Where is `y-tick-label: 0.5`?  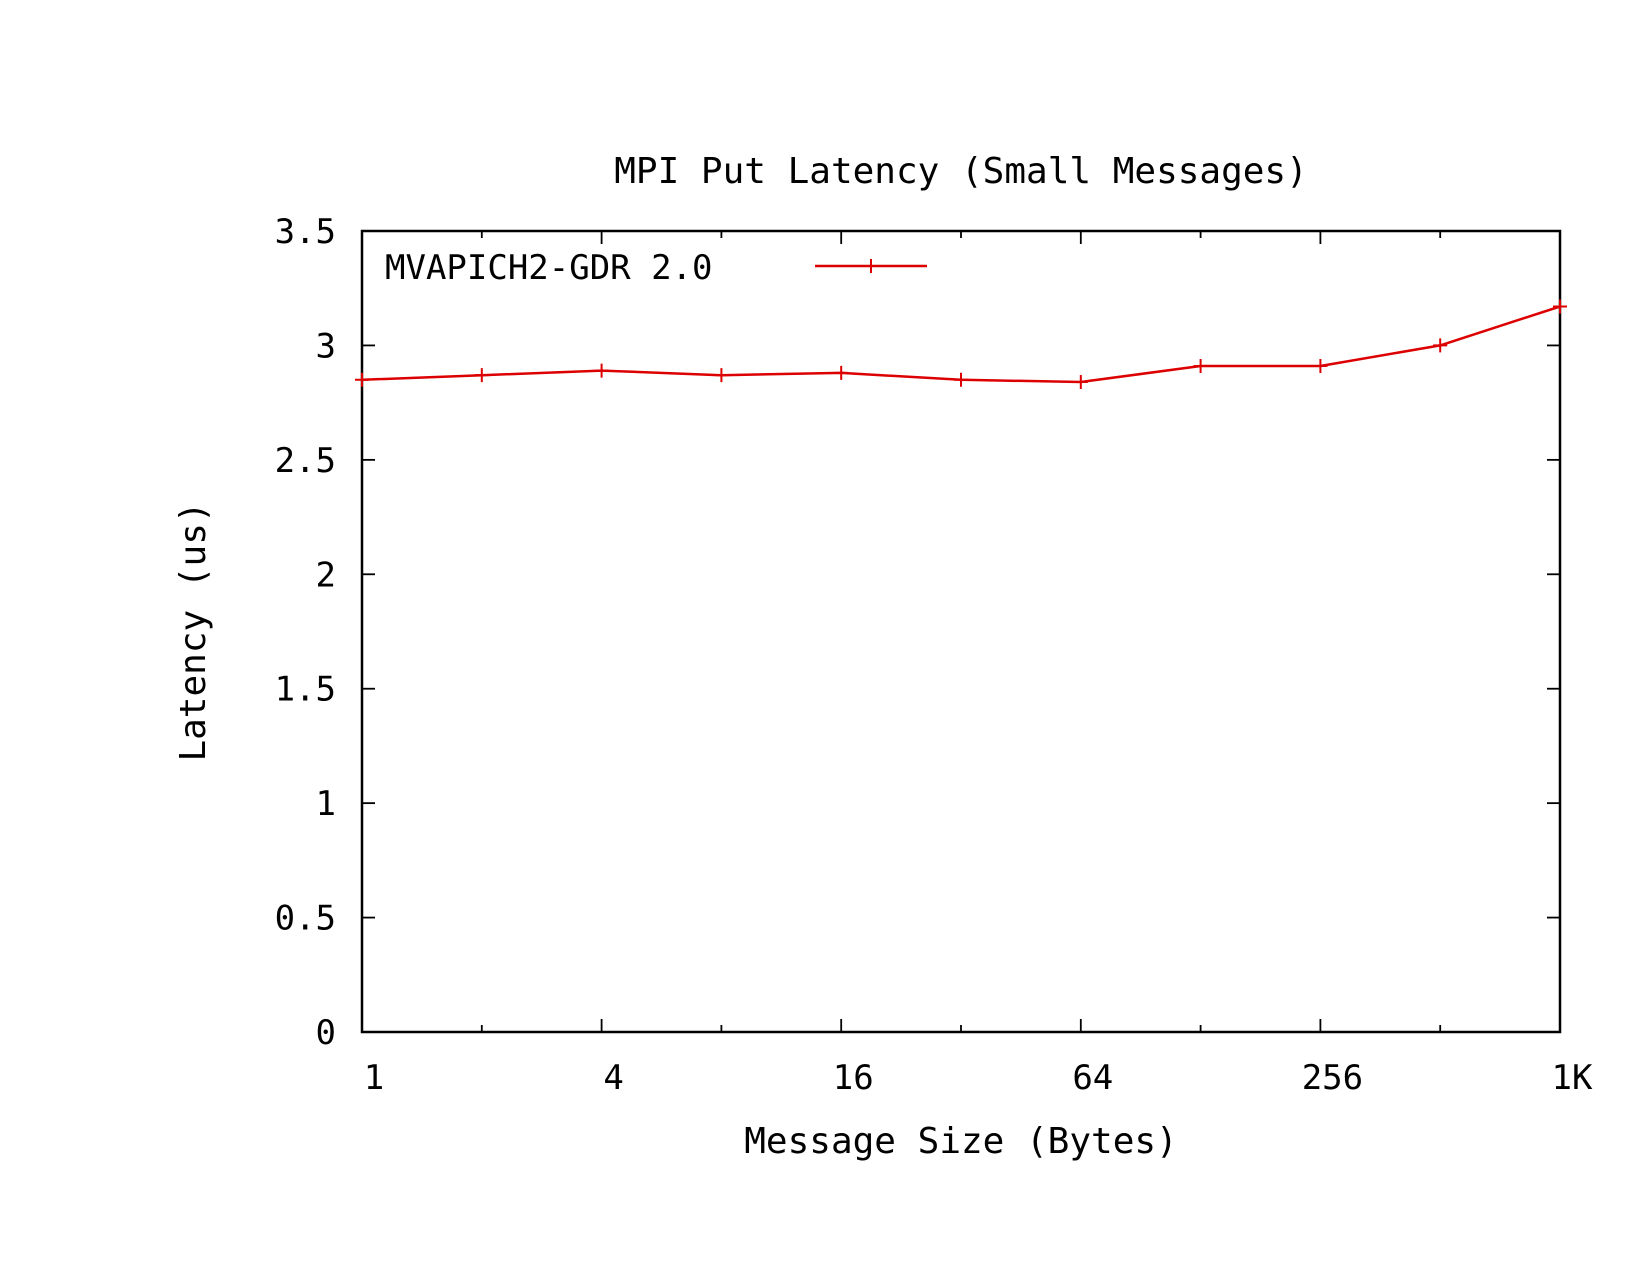
y-tick-label: 0.5 is located at coordinates (305, 919).